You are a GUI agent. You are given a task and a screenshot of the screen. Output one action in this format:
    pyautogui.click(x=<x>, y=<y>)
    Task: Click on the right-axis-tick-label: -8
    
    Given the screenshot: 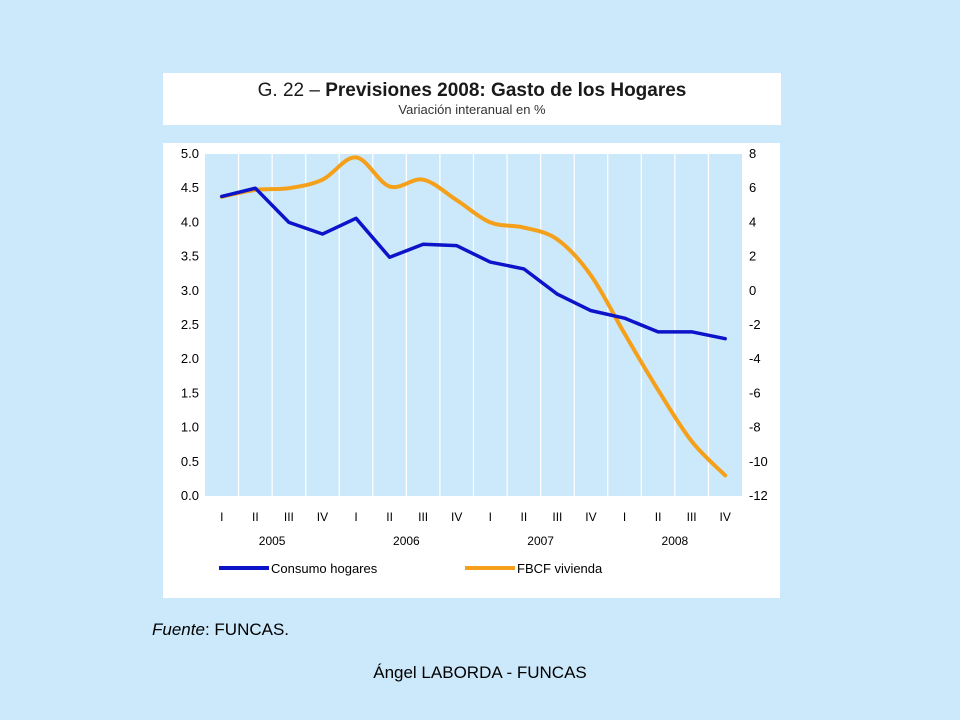 What is the action you would take?
    pyautogui.click(x=755, y=427)
    